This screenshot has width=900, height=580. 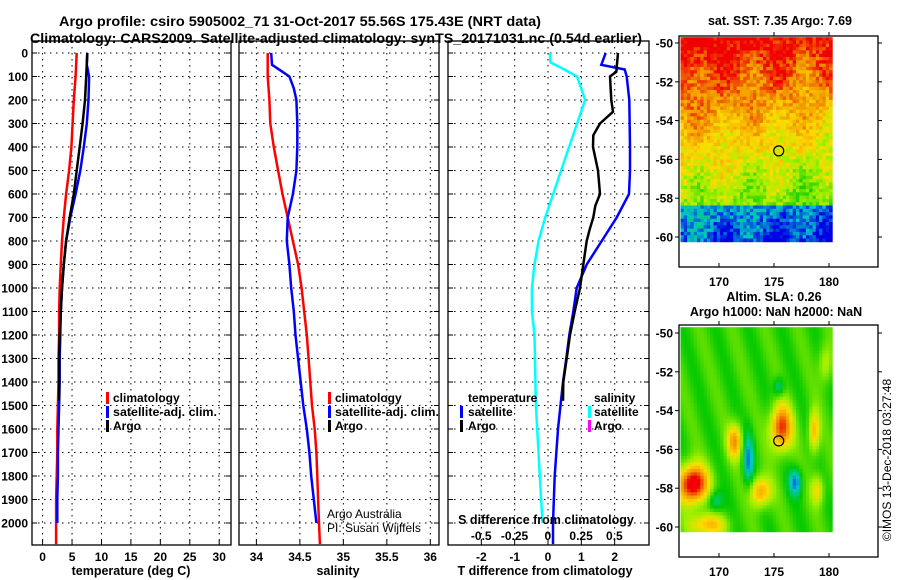 I want to click on x-tick-label: 35.5, so click(x=387, y=557).